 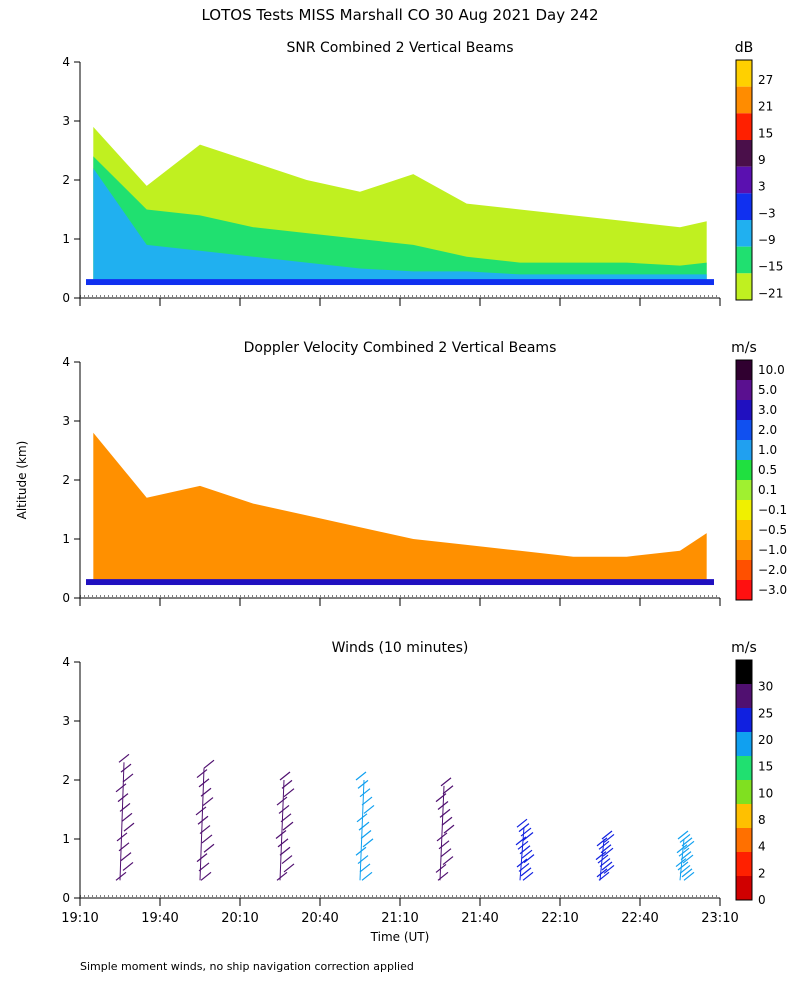 I want to click on x-tick-label: 20:10, so click(x=239, y=918).